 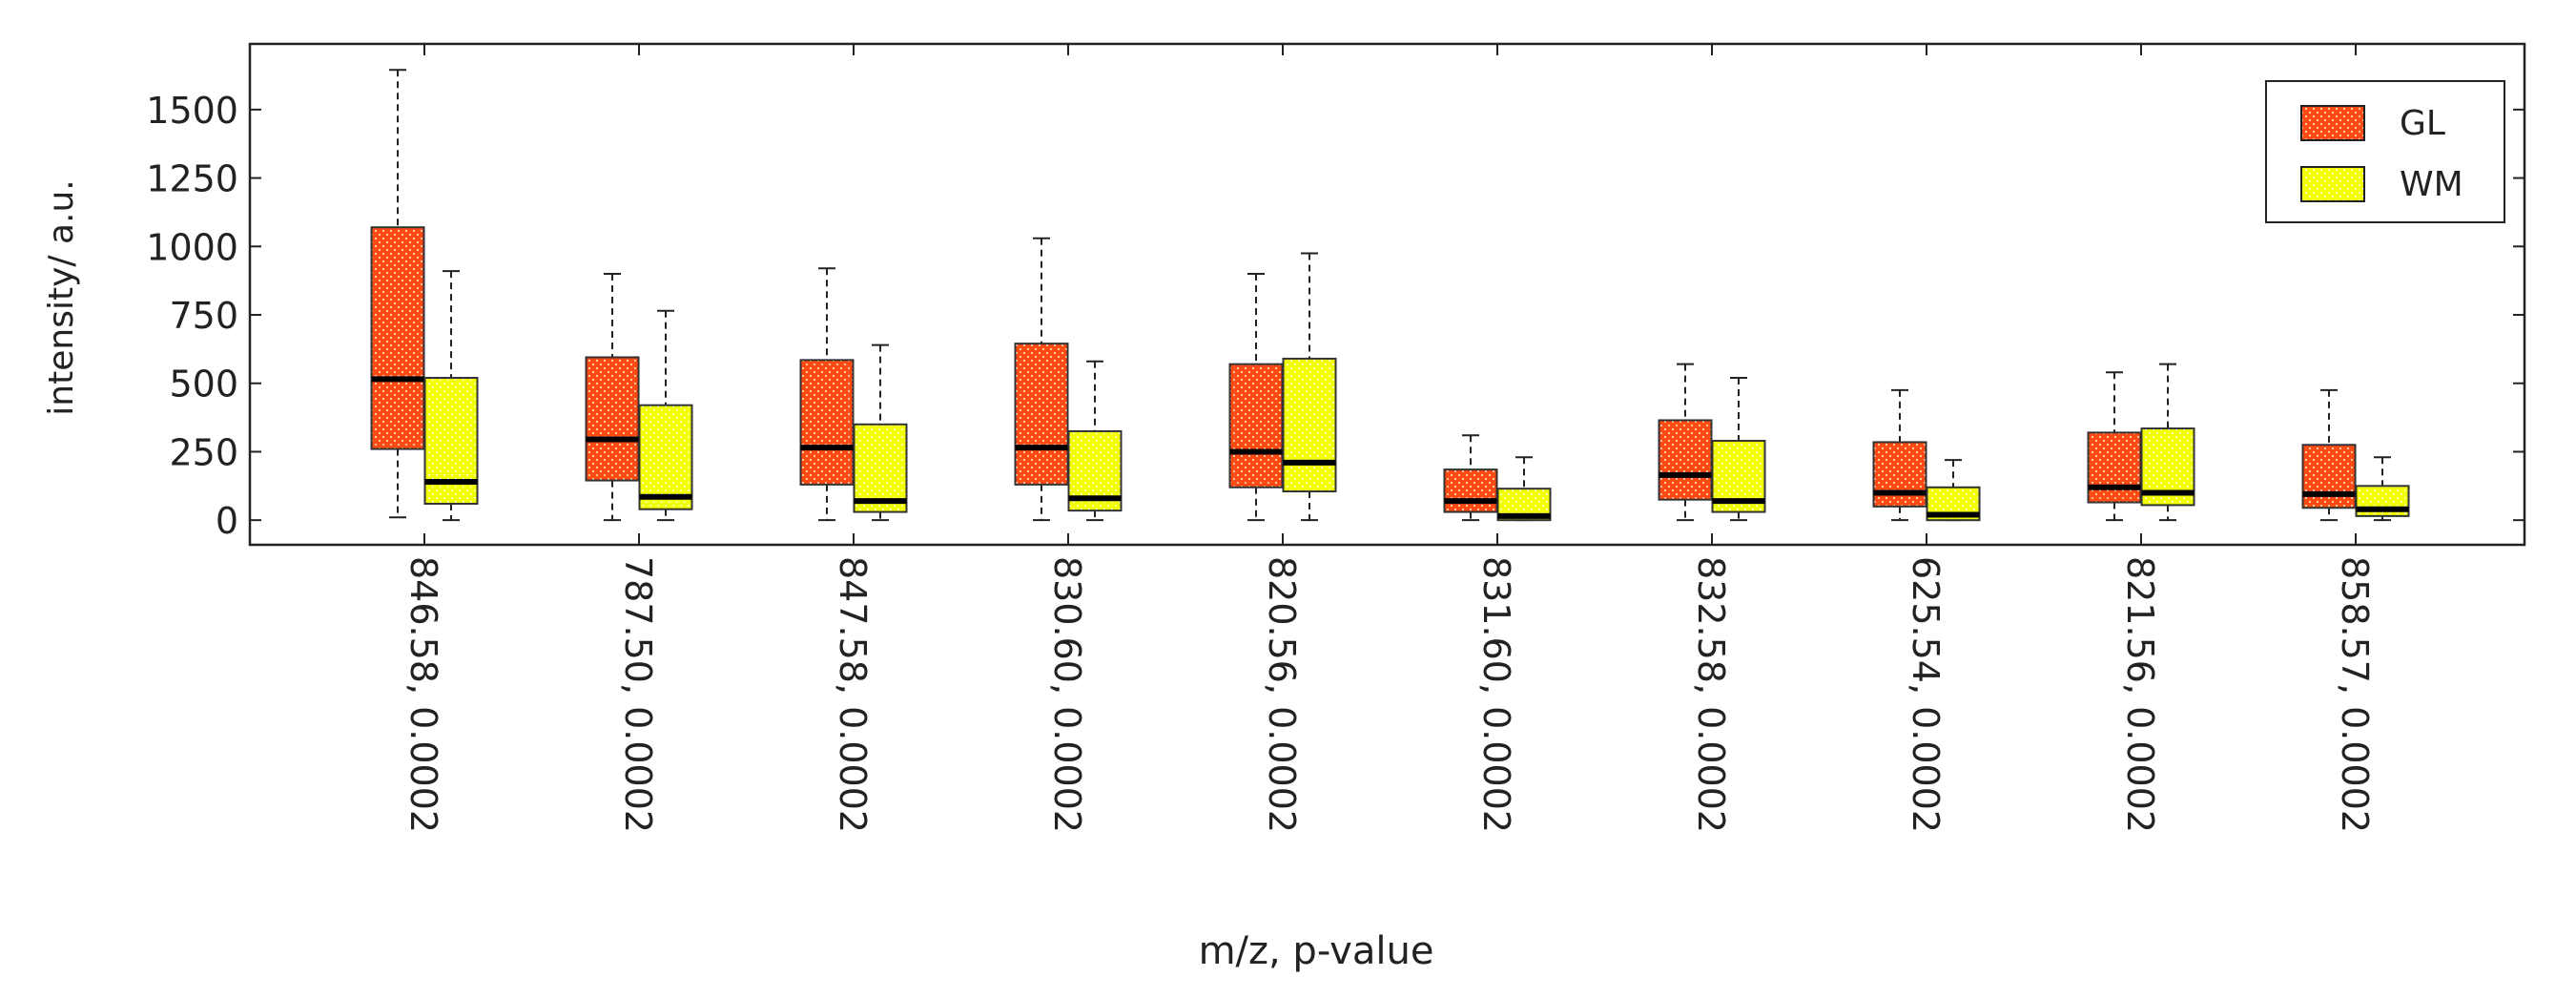 I want to click on legend-swatch-wm, so click(x=2332, y=184).